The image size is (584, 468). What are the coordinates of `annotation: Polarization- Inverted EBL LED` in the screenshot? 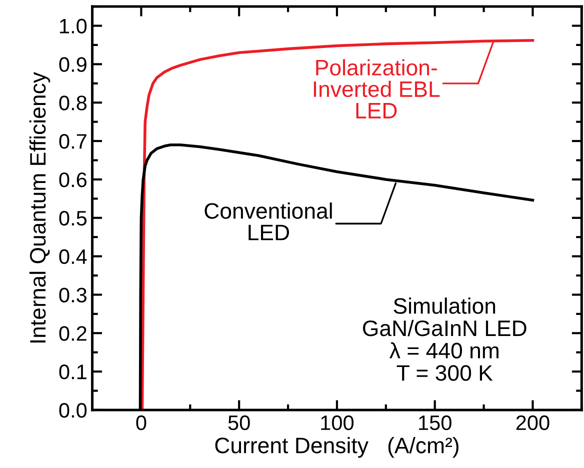 It's located at (377, 88).